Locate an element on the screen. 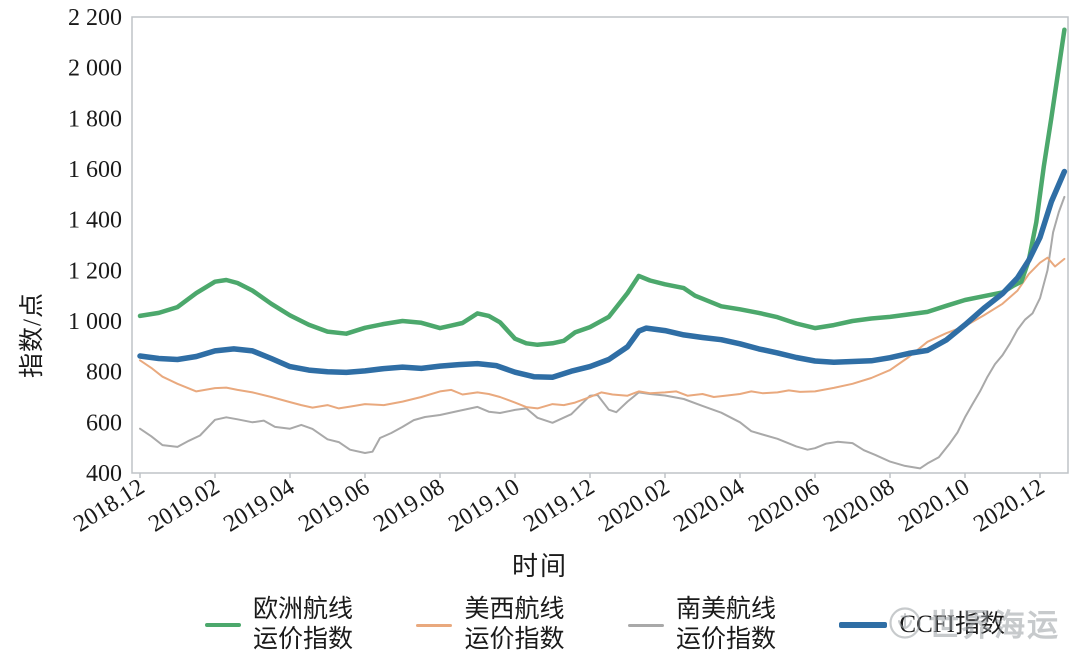 The width and height of the screenshot is (1080, 656). x-tick-label: 2020.04 is located at coordinates (709, 505).